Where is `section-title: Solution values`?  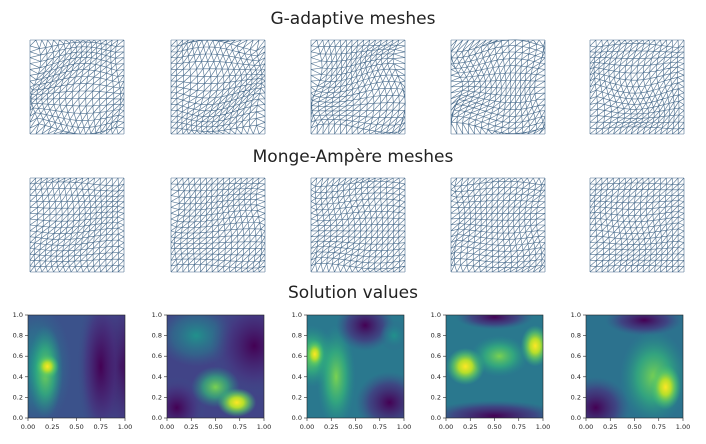 section-title: Solution values is located at coordinates (353, 293).